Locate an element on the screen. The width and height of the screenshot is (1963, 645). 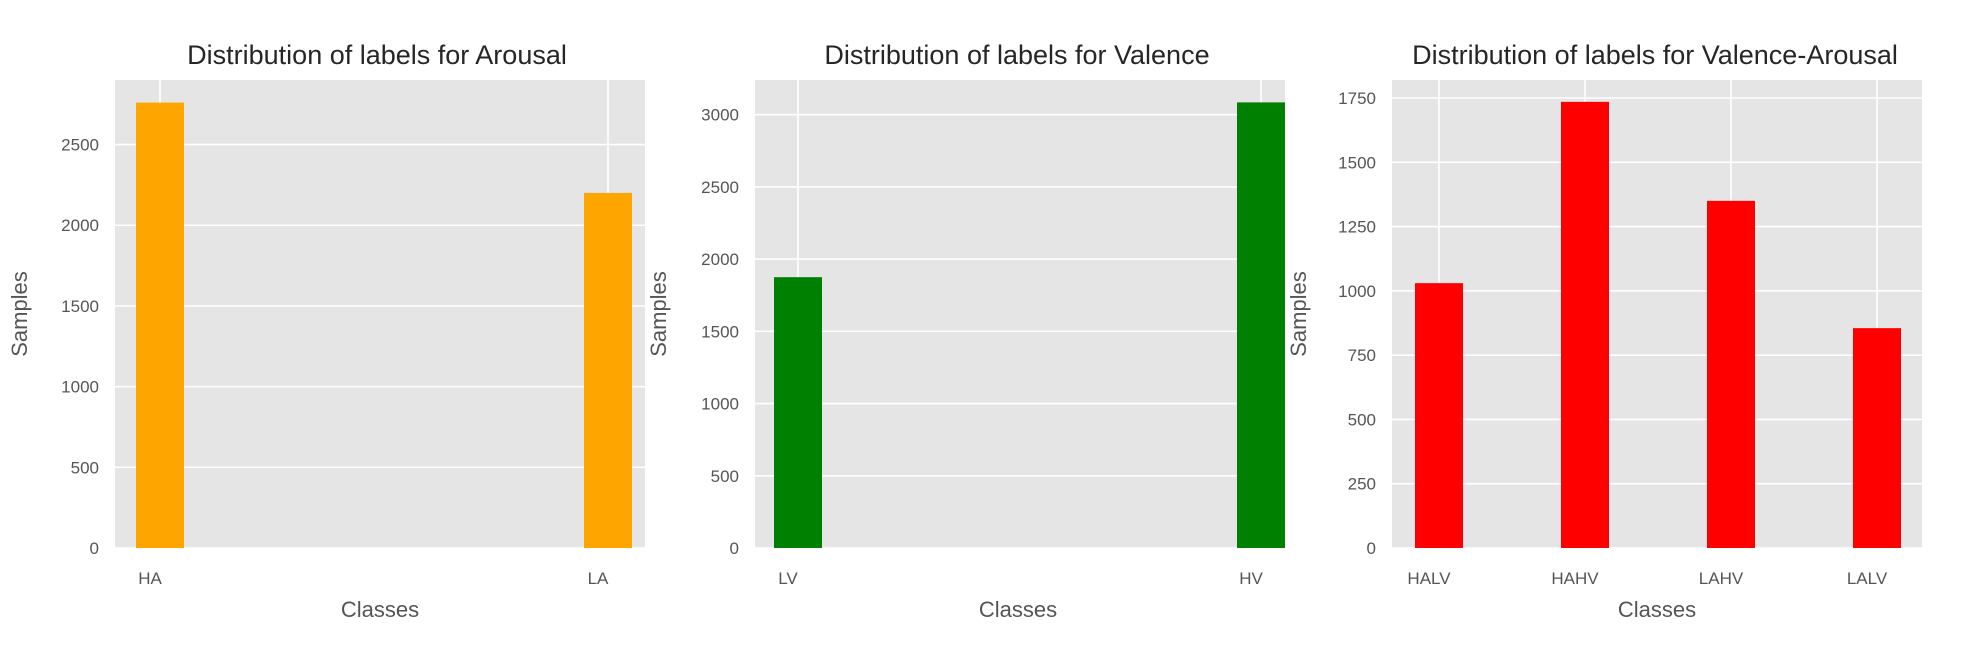
x-tick-label: LAHV is located at coordinates (1721, 578).